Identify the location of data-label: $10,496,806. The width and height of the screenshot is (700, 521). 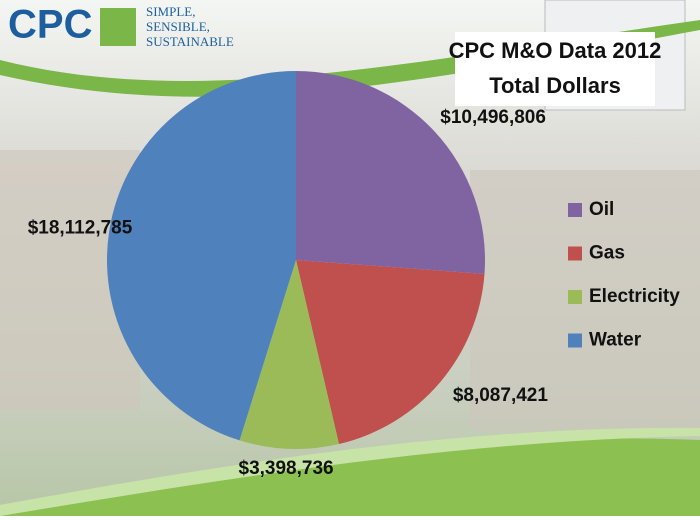
(493, 117).